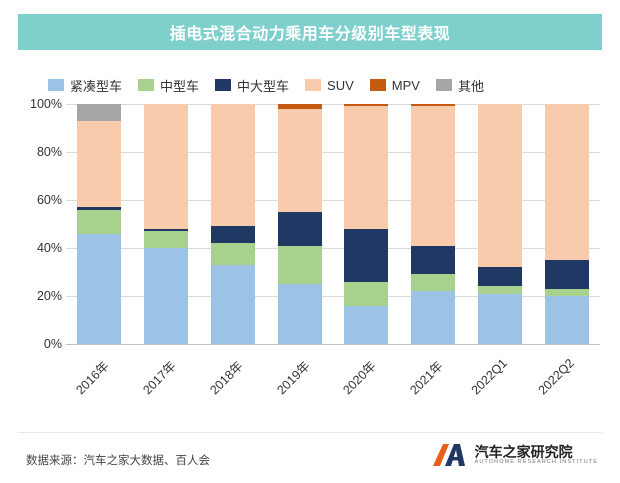 Image resolution: width=620 pixels, height=483 pixels. I want to click on legend-item-3: SUV, so click(329, 85).